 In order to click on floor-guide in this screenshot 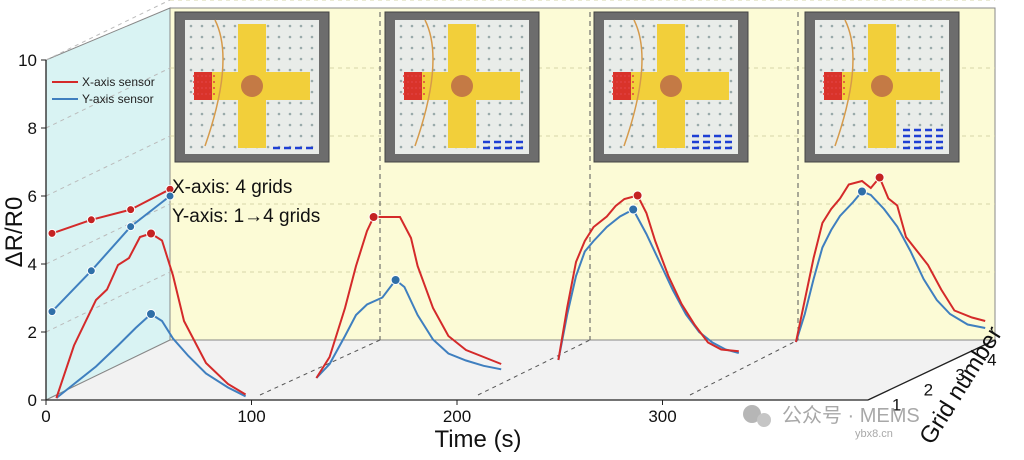, I will do `click(320, 367)`.